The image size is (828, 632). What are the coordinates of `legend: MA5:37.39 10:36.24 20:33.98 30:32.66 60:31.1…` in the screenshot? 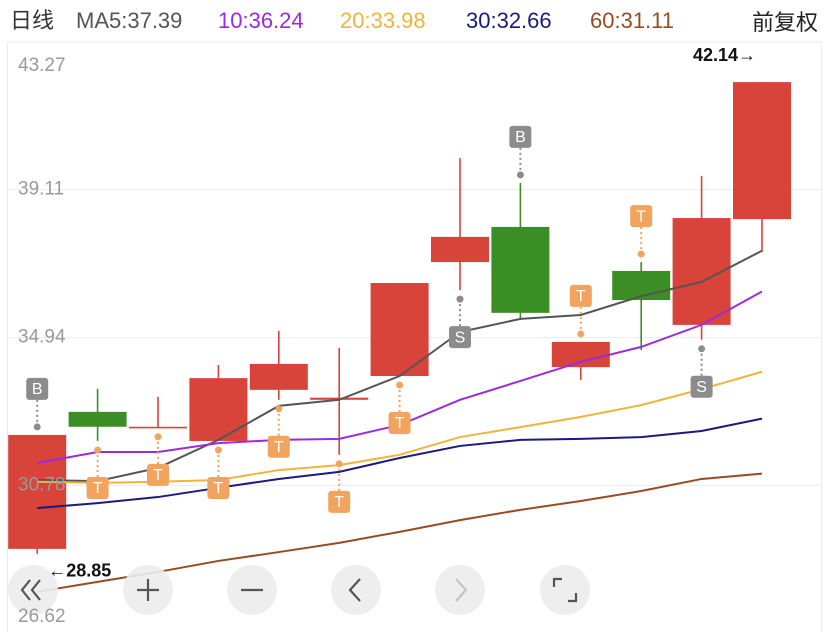 It's located at (375, 20).